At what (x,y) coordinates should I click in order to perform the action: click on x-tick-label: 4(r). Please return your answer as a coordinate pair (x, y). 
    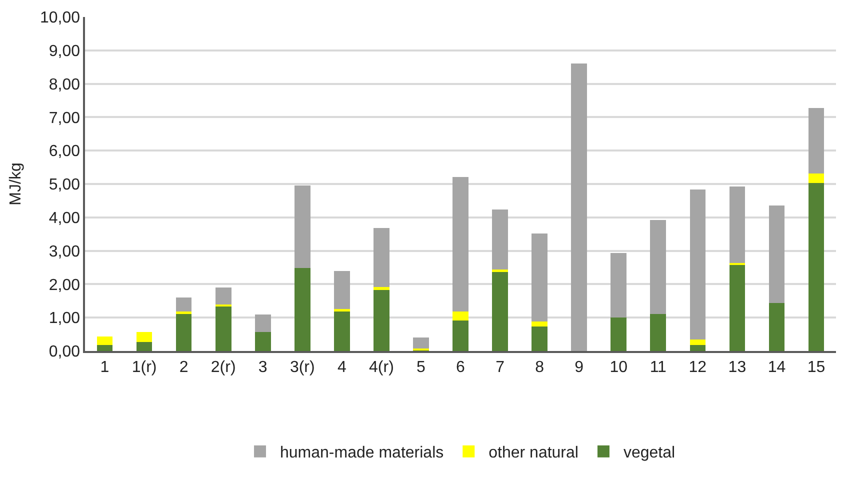
    Looking at the image, I should click on (381, 367).